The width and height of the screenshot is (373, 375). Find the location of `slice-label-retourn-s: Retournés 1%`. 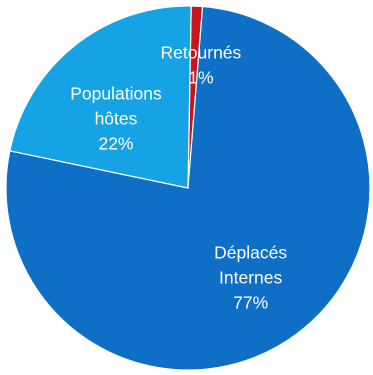

slice-label-retourn-s: Retournés 1% is located at coordinates (201, 64).